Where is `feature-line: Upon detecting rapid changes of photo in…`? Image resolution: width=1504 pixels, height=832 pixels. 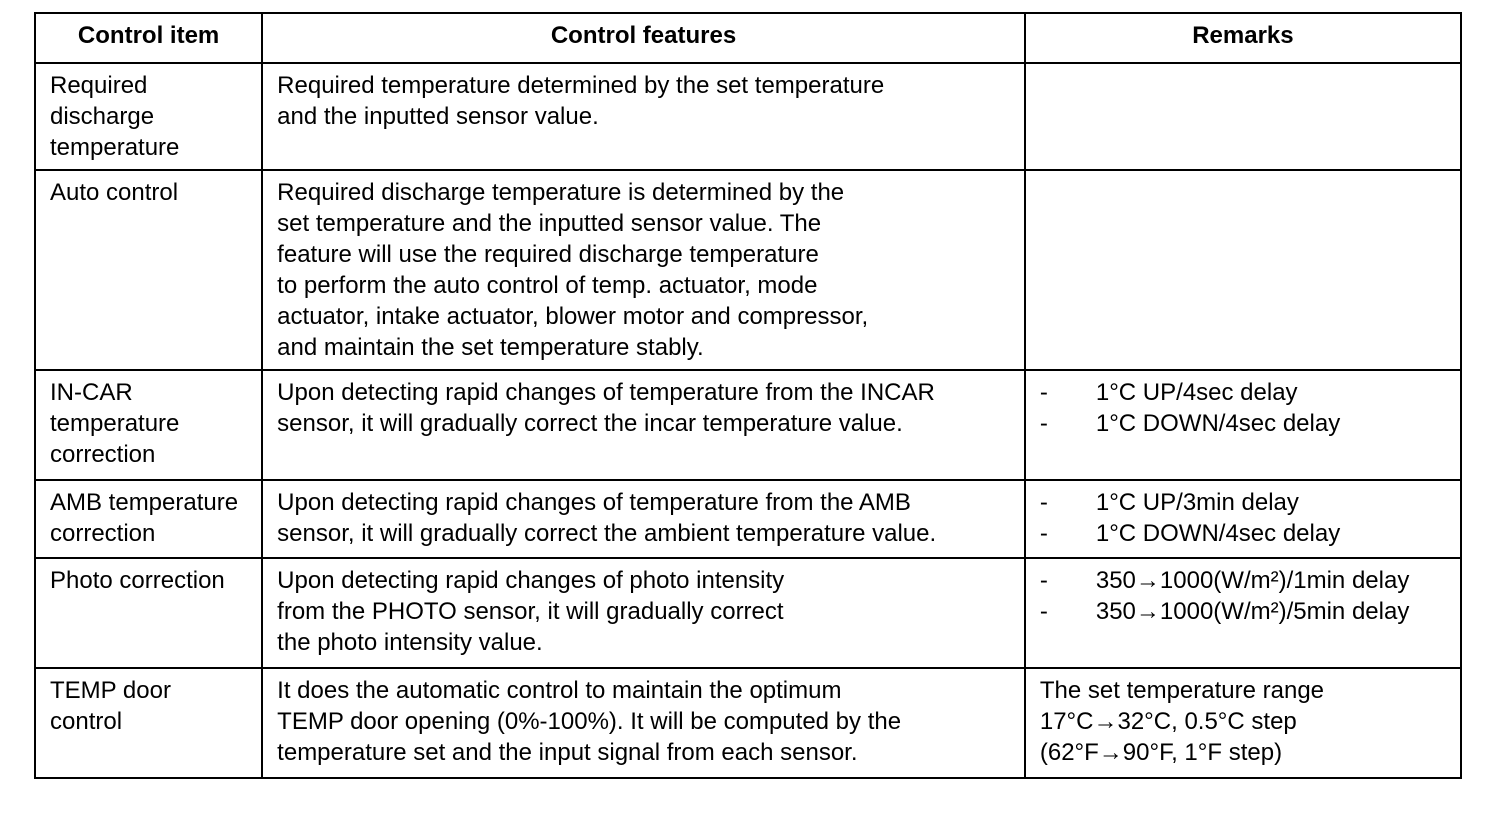
feature-line: Upon detecting rapid changes of photo in… is located at coordinates (531, 580).